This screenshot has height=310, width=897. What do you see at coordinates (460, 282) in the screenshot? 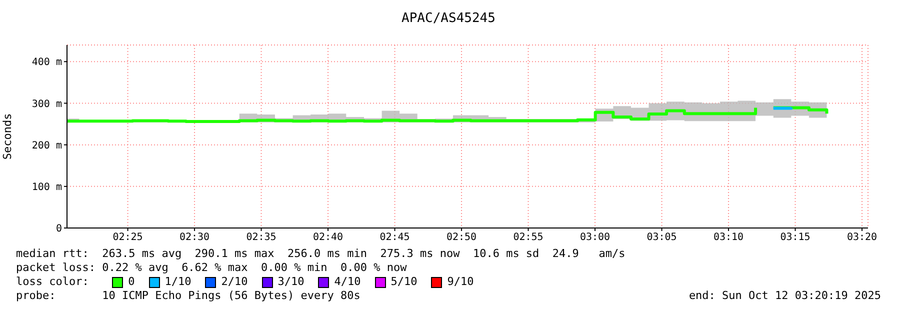
I see `legend-label: 9/10` at bounding box center [460, 282].